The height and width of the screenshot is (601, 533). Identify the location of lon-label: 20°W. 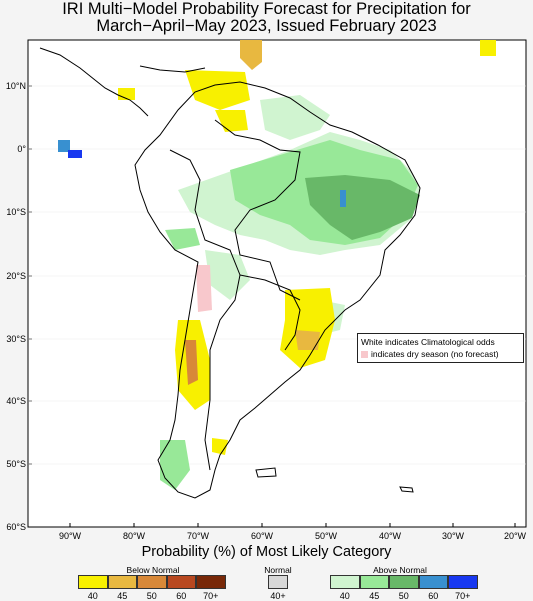
(515, 536).